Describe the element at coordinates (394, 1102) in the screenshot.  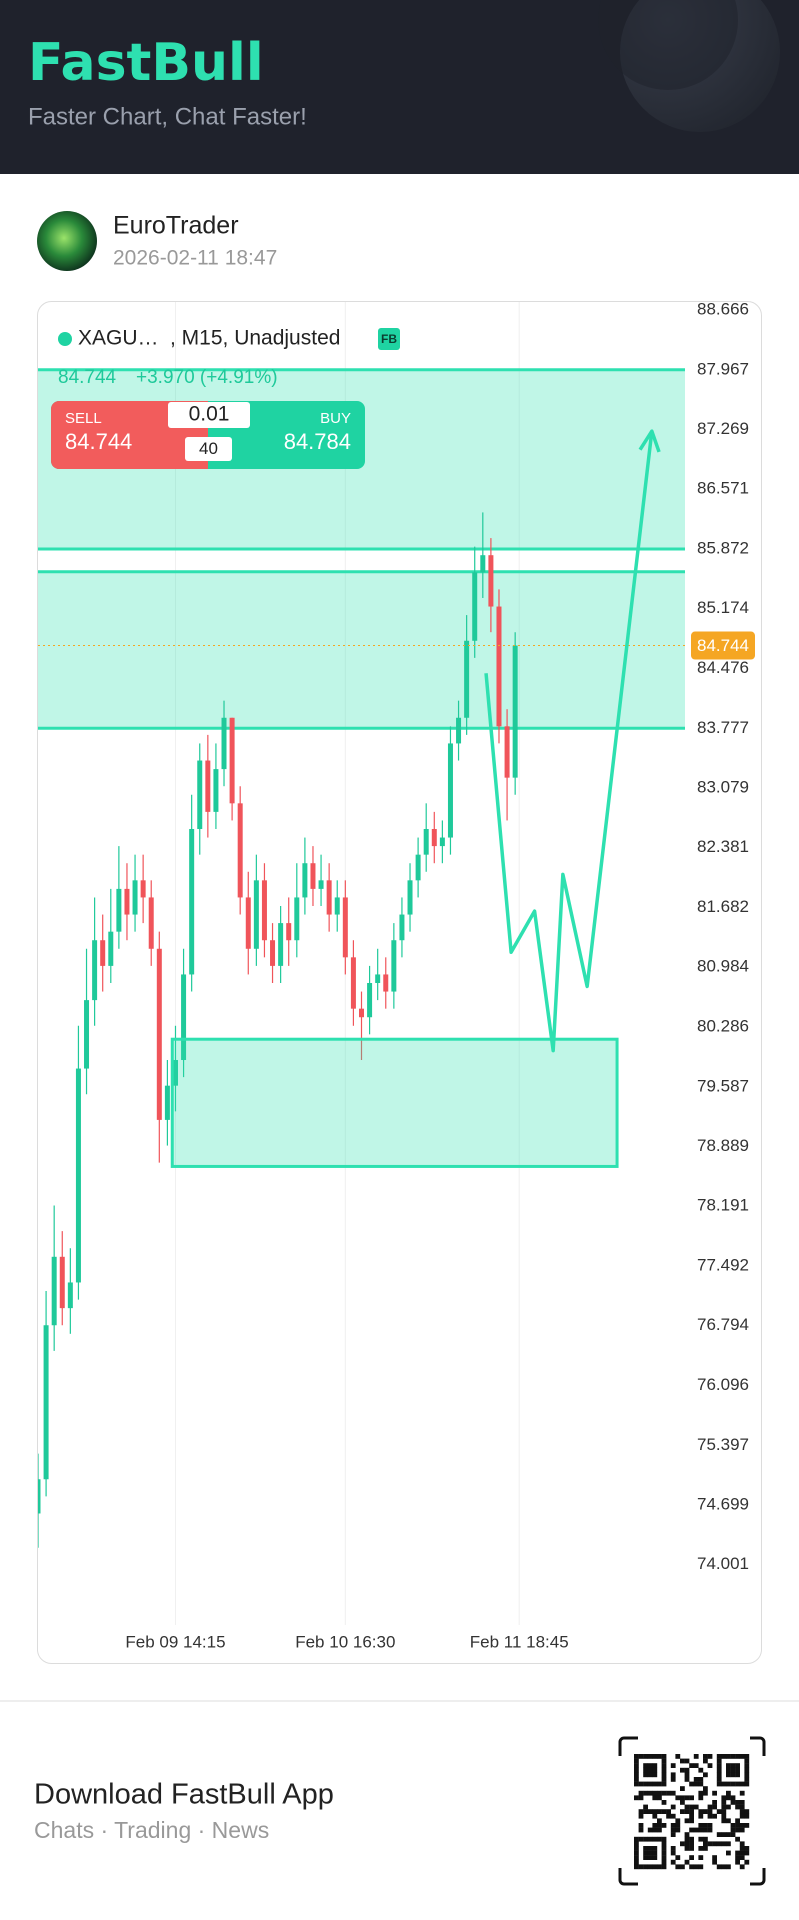
I see `target-box` at that location.